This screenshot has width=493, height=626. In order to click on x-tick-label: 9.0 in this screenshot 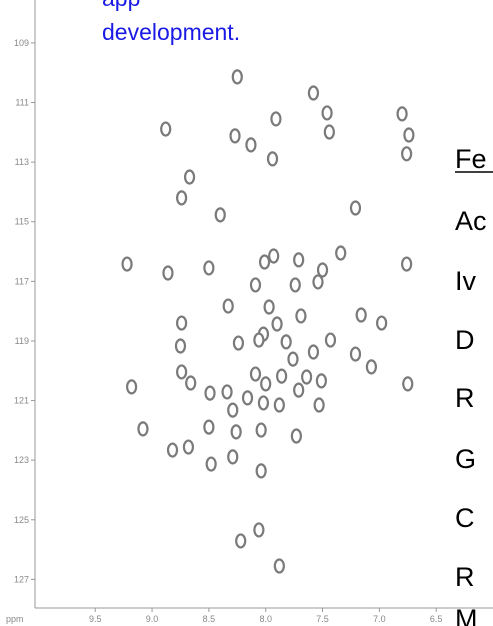, I will do `click(152, 619)`.